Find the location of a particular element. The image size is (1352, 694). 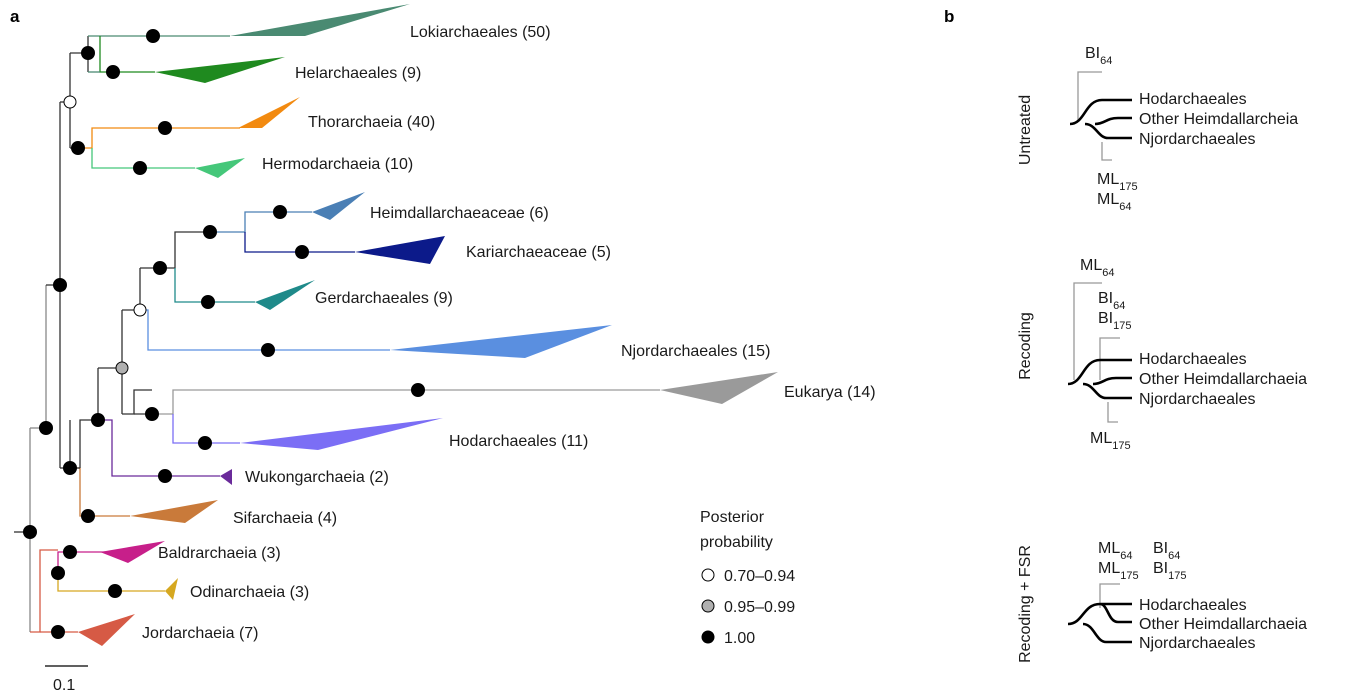

branch-odinarchaeia is located at coordinates (111, 582).